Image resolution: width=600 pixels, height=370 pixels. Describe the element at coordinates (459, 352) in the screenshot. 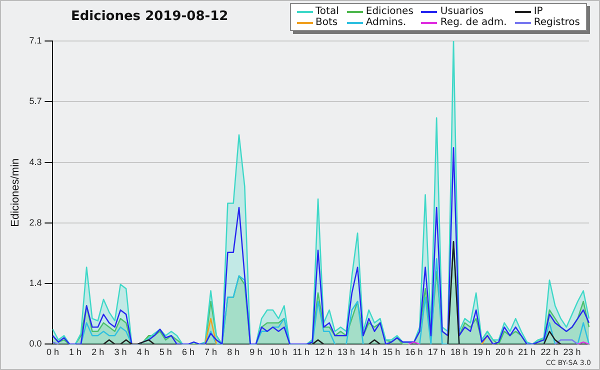

I see `x-tick-label: 18 h` at that location.